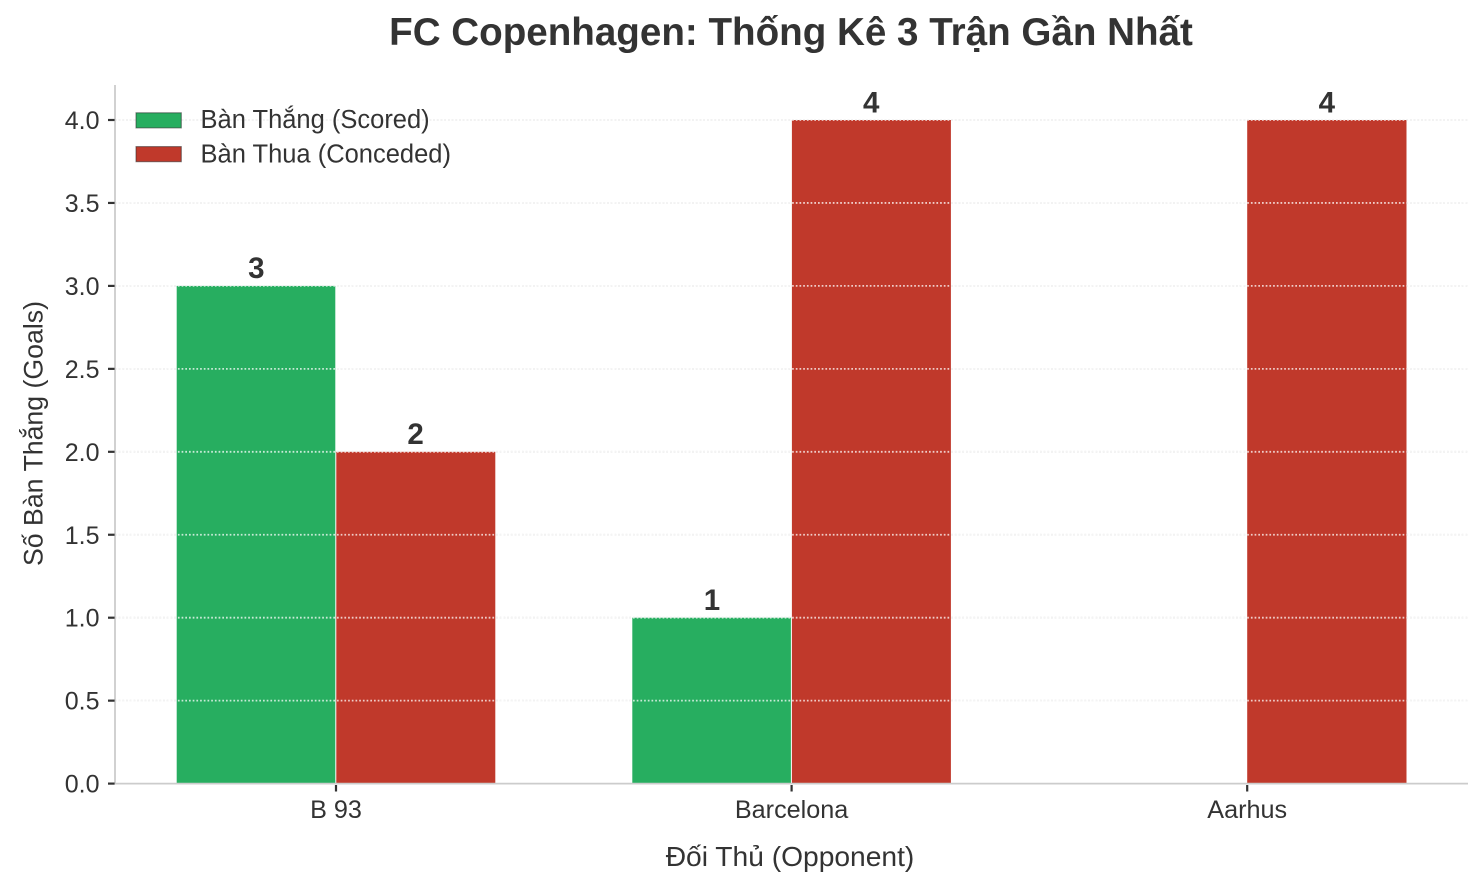 Image resolution: width=1482 pixels, height=884 pixels. Describe the element at coordinates (82, 204) in the screenshot. I see `svg-text: 3.5` at that location.